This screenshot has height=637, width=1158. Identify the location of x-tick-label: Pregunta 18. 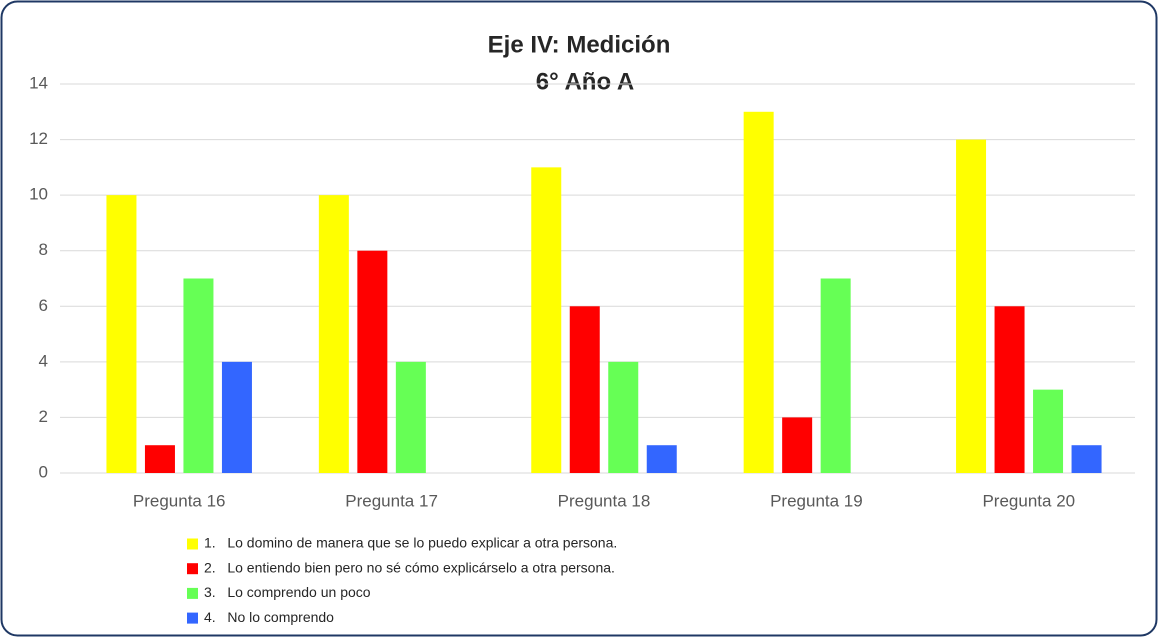
(604, 500).